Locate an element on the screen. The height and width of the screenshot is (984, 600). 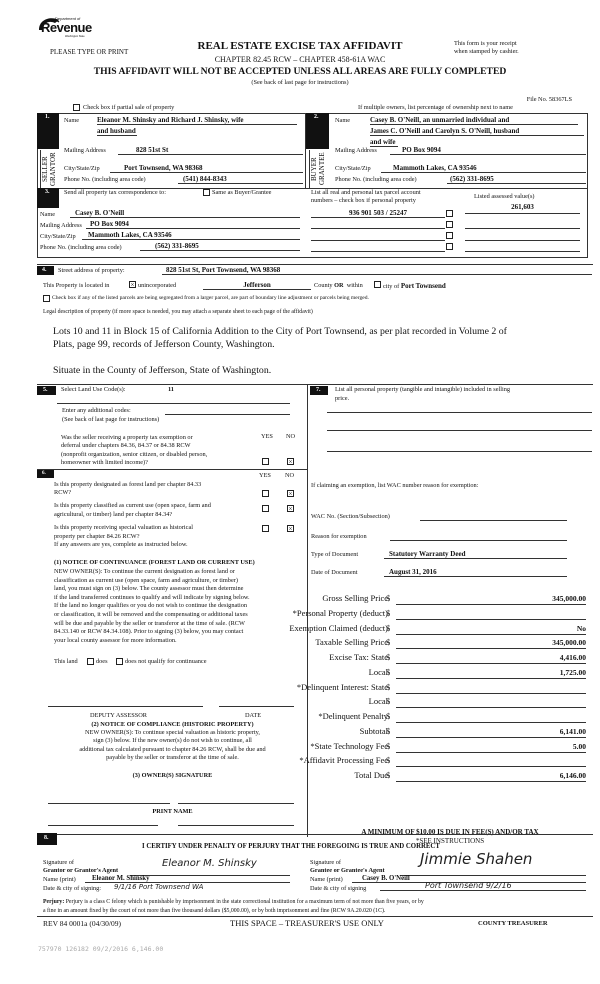
assessed-label: Listed assessed value(s) is located at coordinates (504, 196).